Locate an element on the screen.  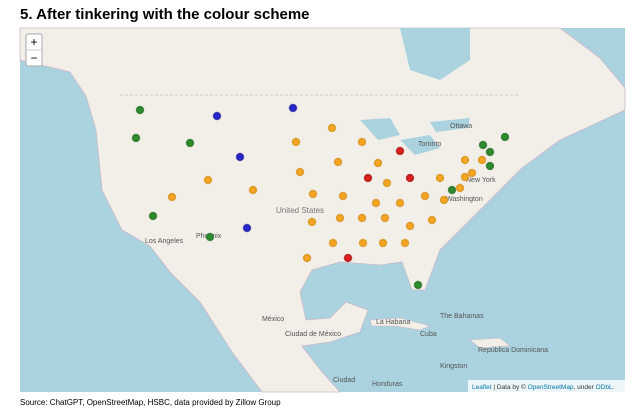
hispaniola is located at coordinates (490, 343).